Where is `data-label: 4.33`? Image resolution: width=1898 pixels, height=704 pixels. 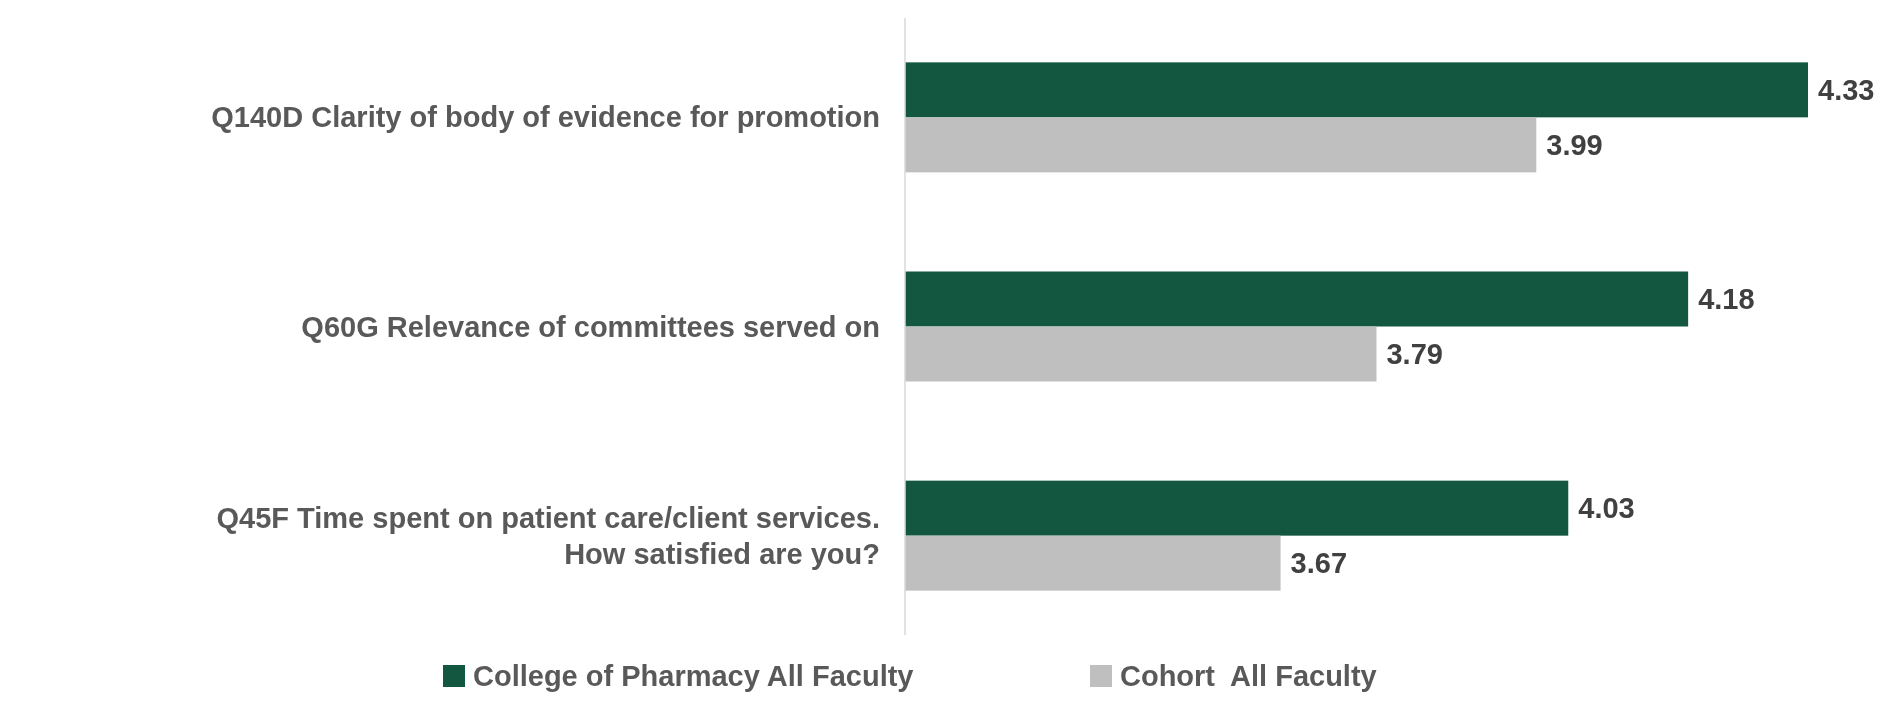
data-label: 4.33 is located at coordinates (1846, 90).